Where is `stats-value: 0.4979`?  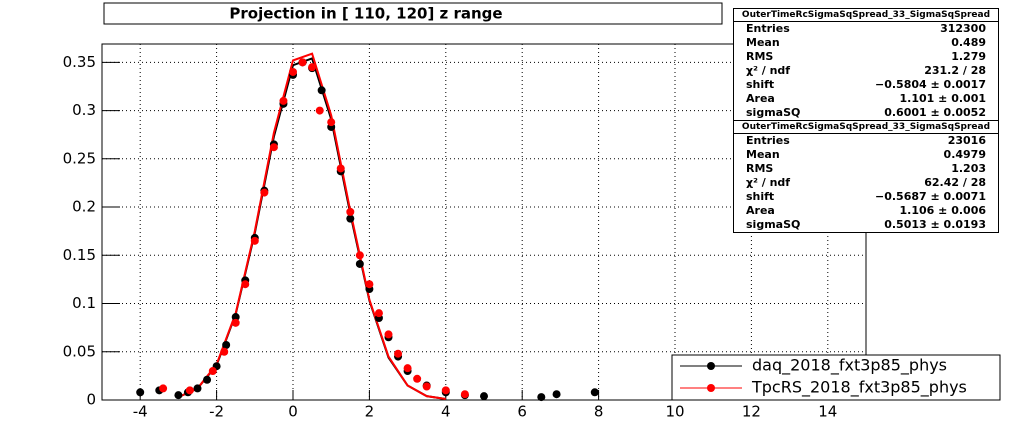 stats-value: 0.4979 is located at coordinates (964, 154).